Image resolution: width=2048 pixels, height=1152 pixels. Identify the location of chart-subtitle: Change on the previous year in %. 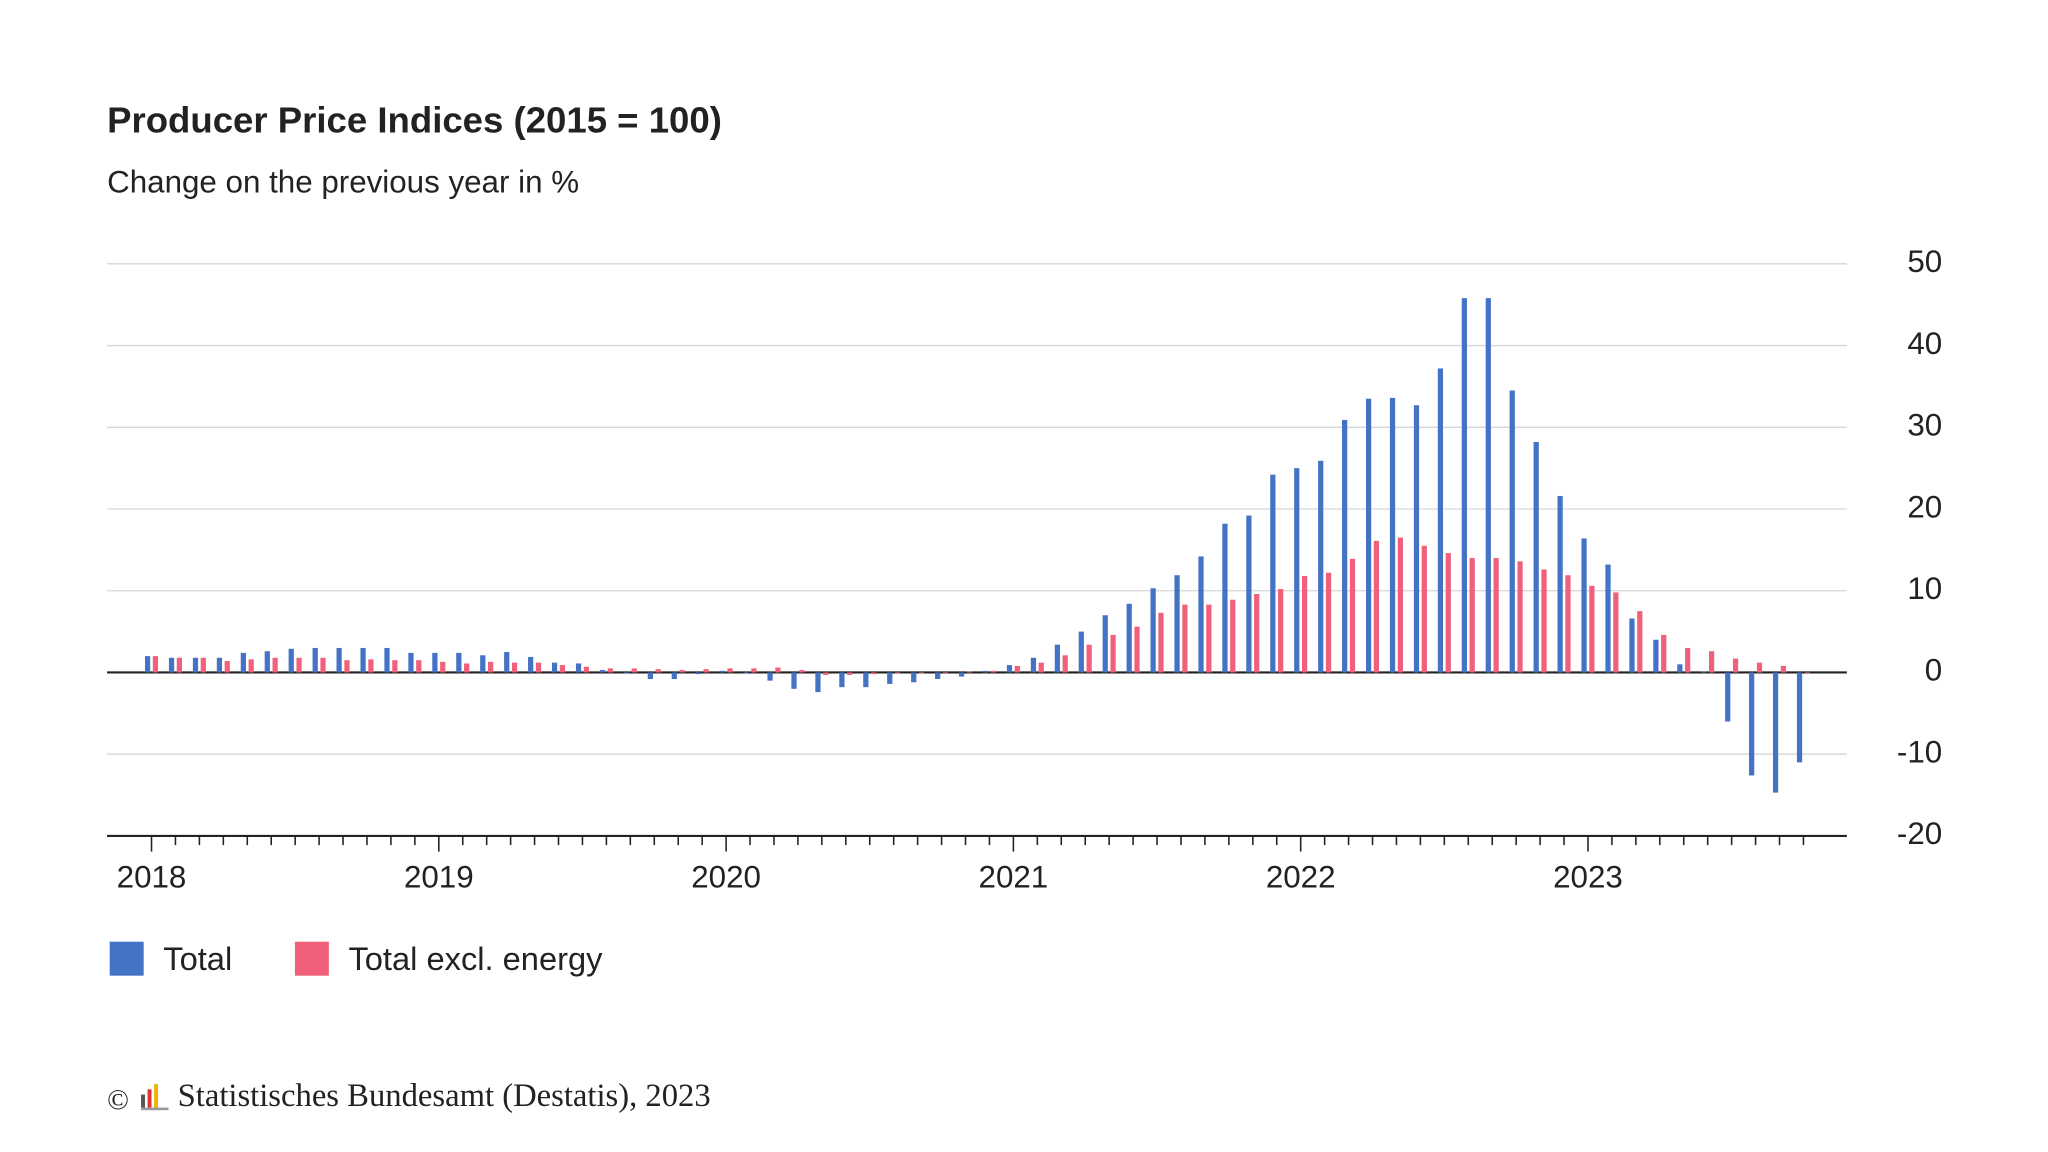
(343, 181).